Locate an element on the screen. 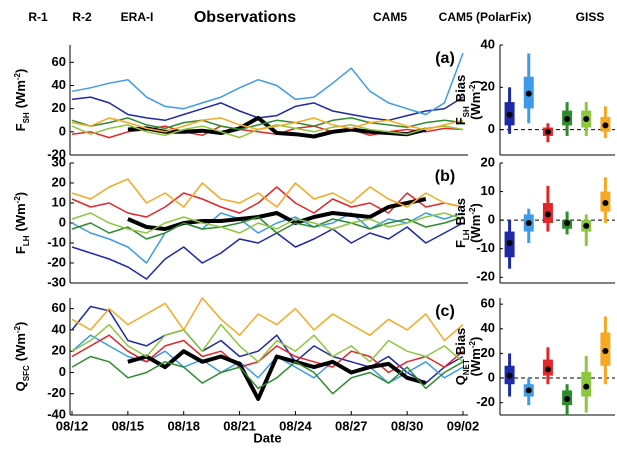  y-axis-label: FSH Bias is located at coordinates (461, 100).